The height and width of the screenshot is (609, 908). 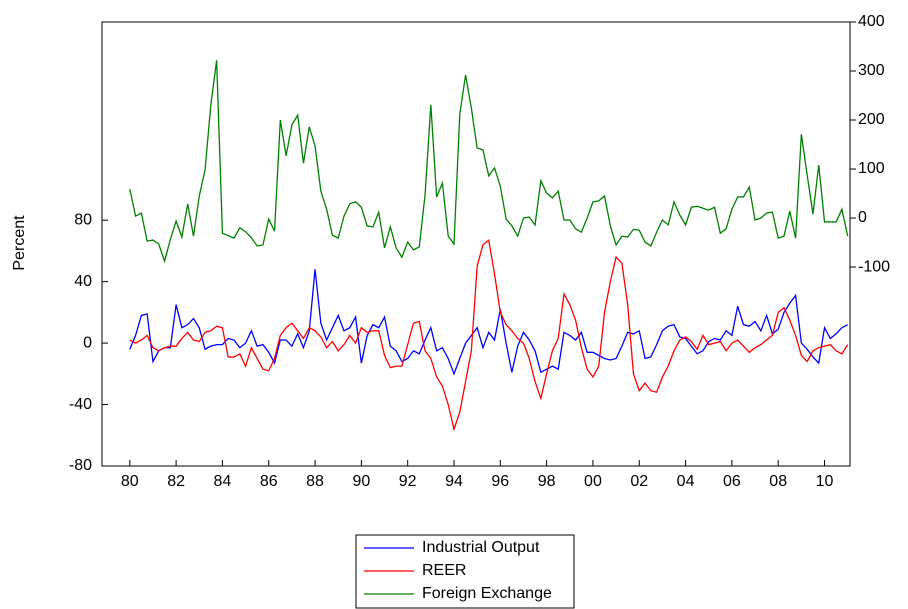 I want to click on y2-tick-label: 300, so click(x=871, y=70).